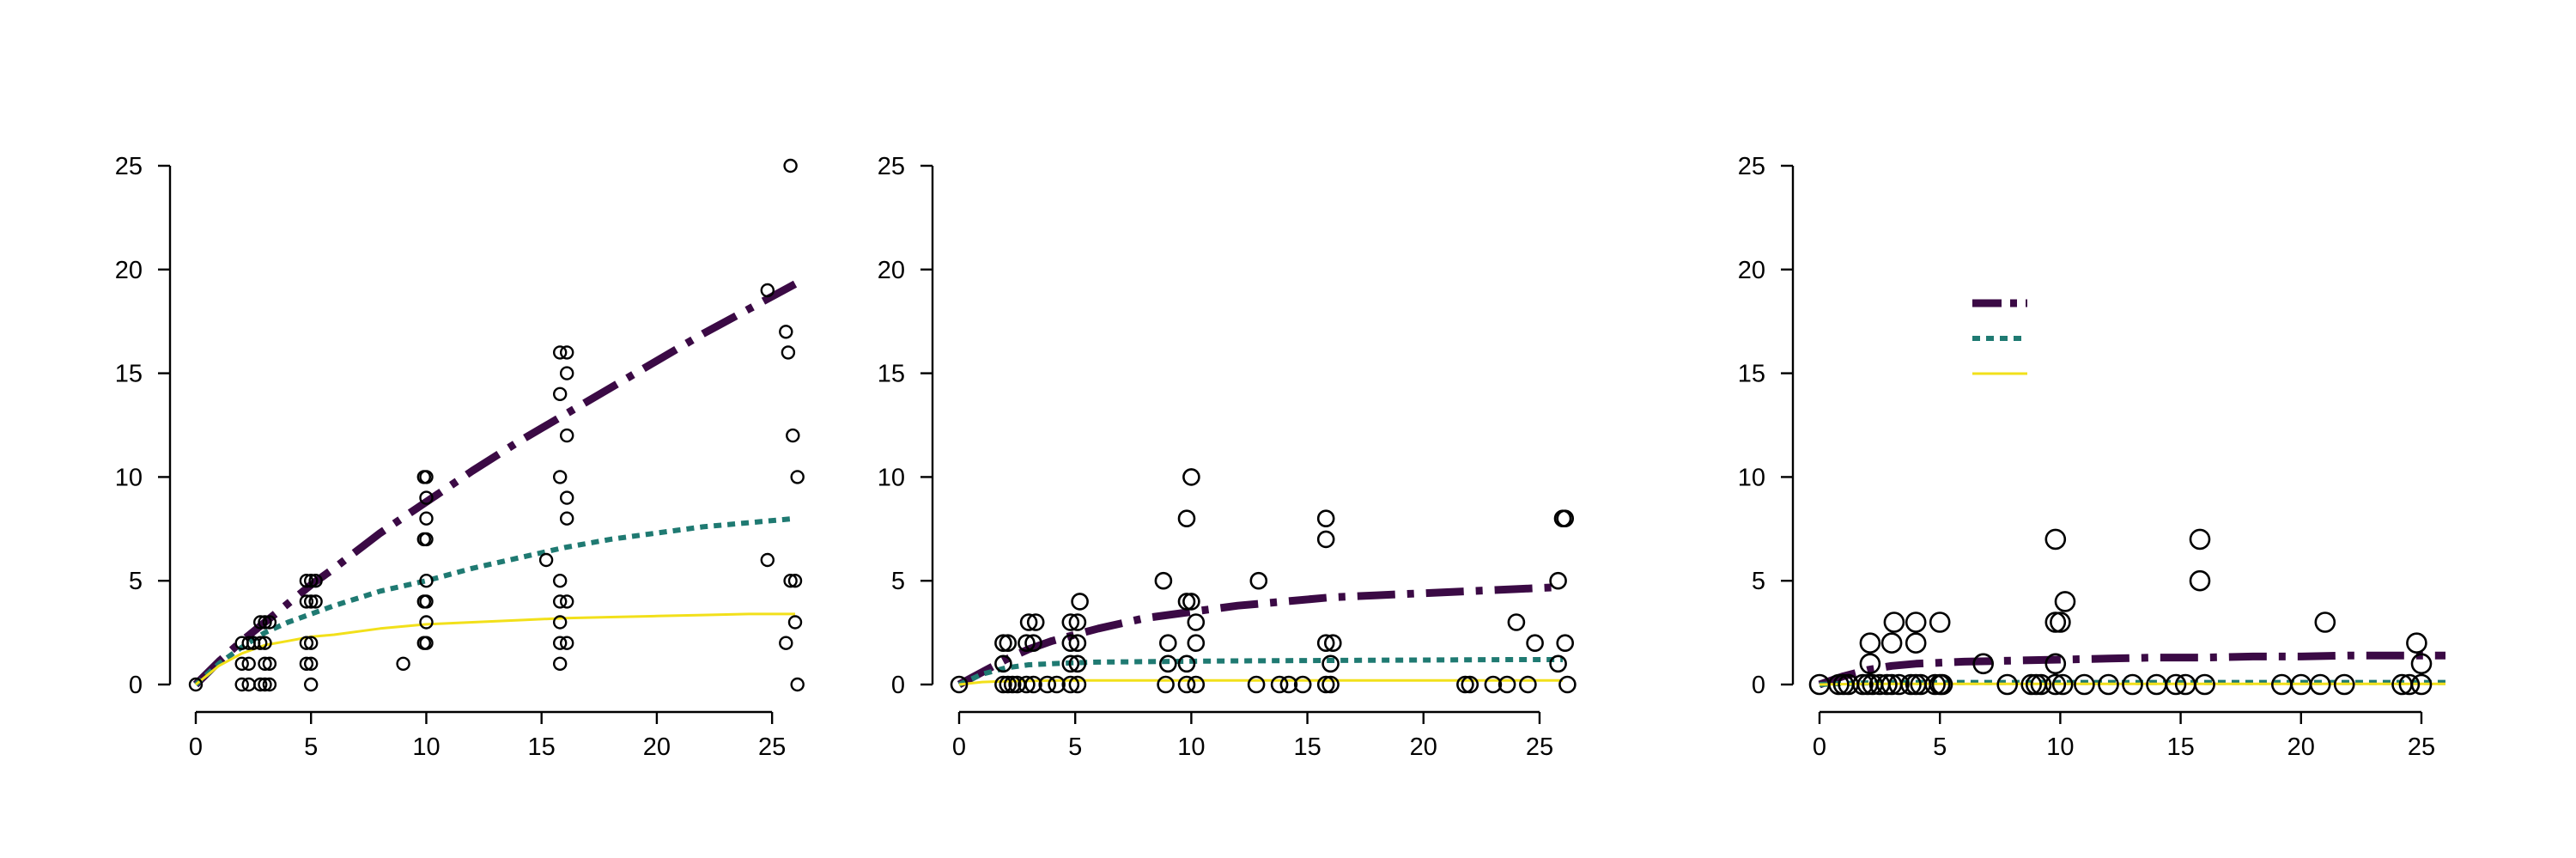 The width and height of the screenshot is (2576, 858). I want to click on y-tick-label: 15, so click(892, 374).